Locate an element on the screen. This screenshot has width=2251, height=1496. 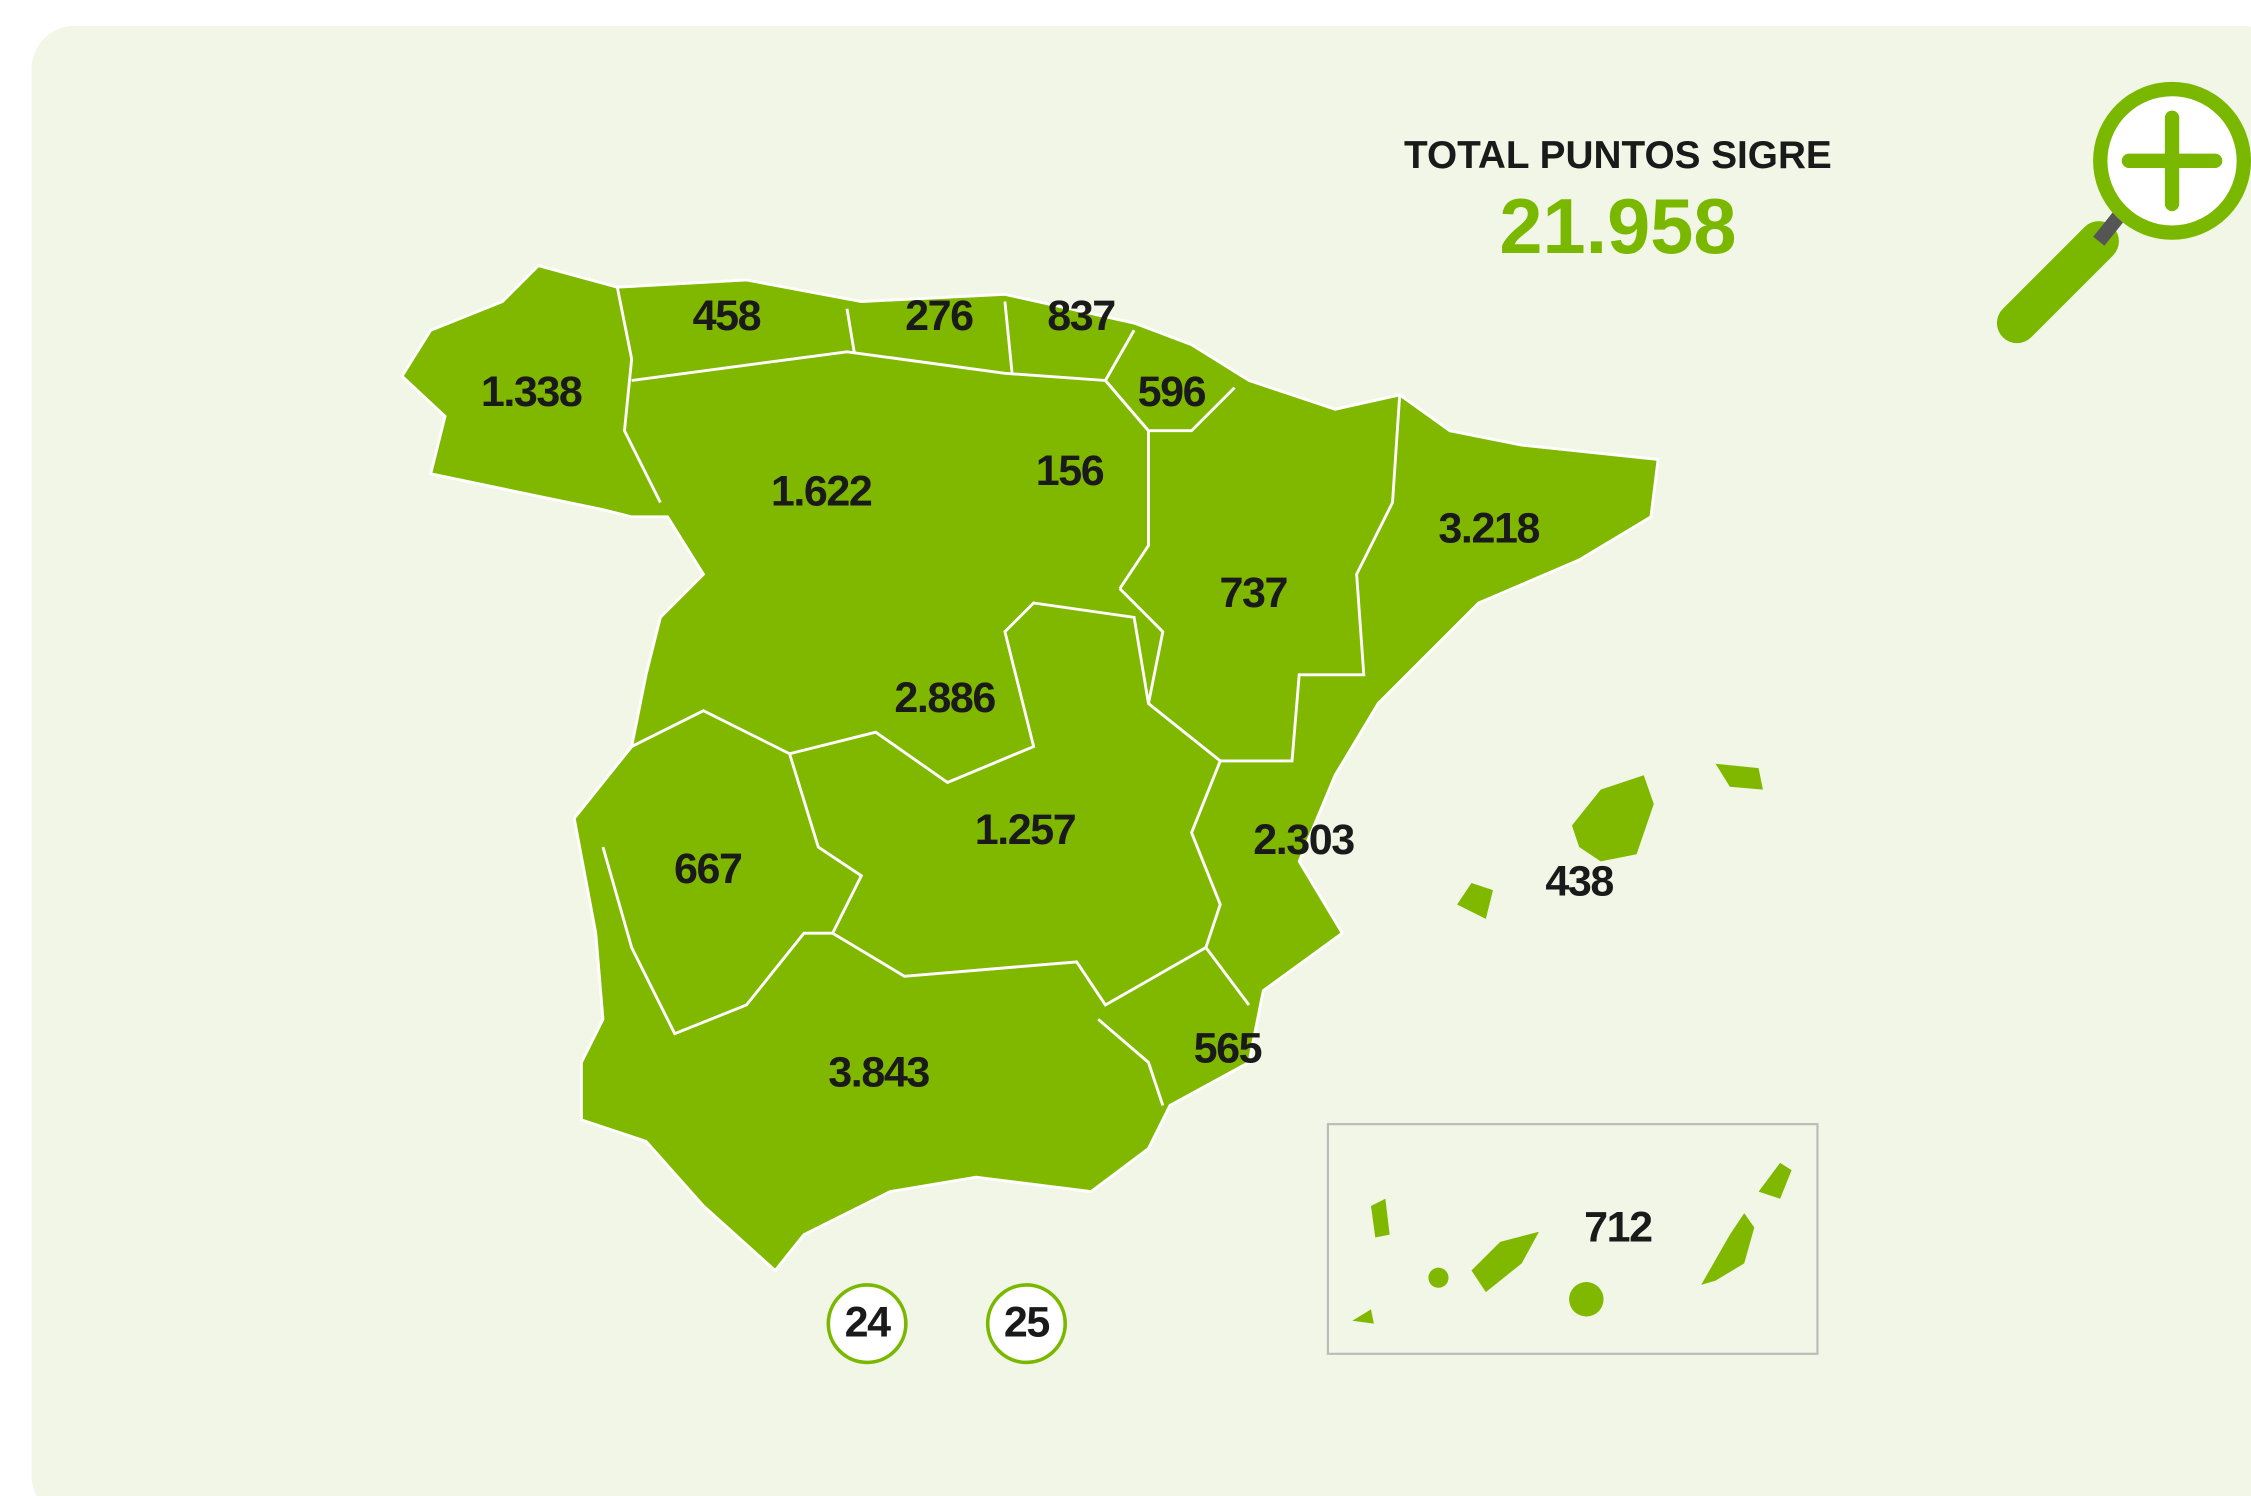
region-label: 3.218 is located at coordinates (1488, 529).